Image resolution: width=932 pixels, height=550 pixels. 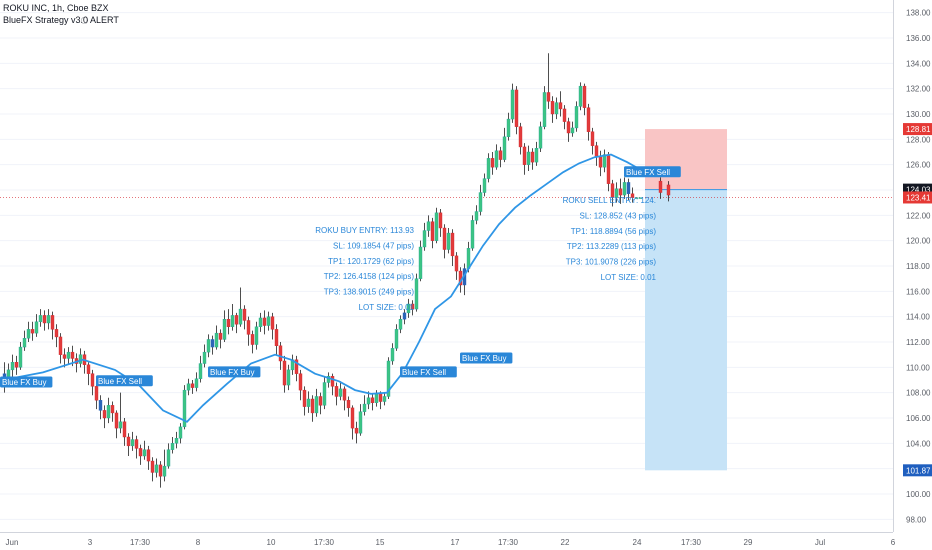 I want to click on signal-label: Blue FX Buy, so click(x=484, y=358).